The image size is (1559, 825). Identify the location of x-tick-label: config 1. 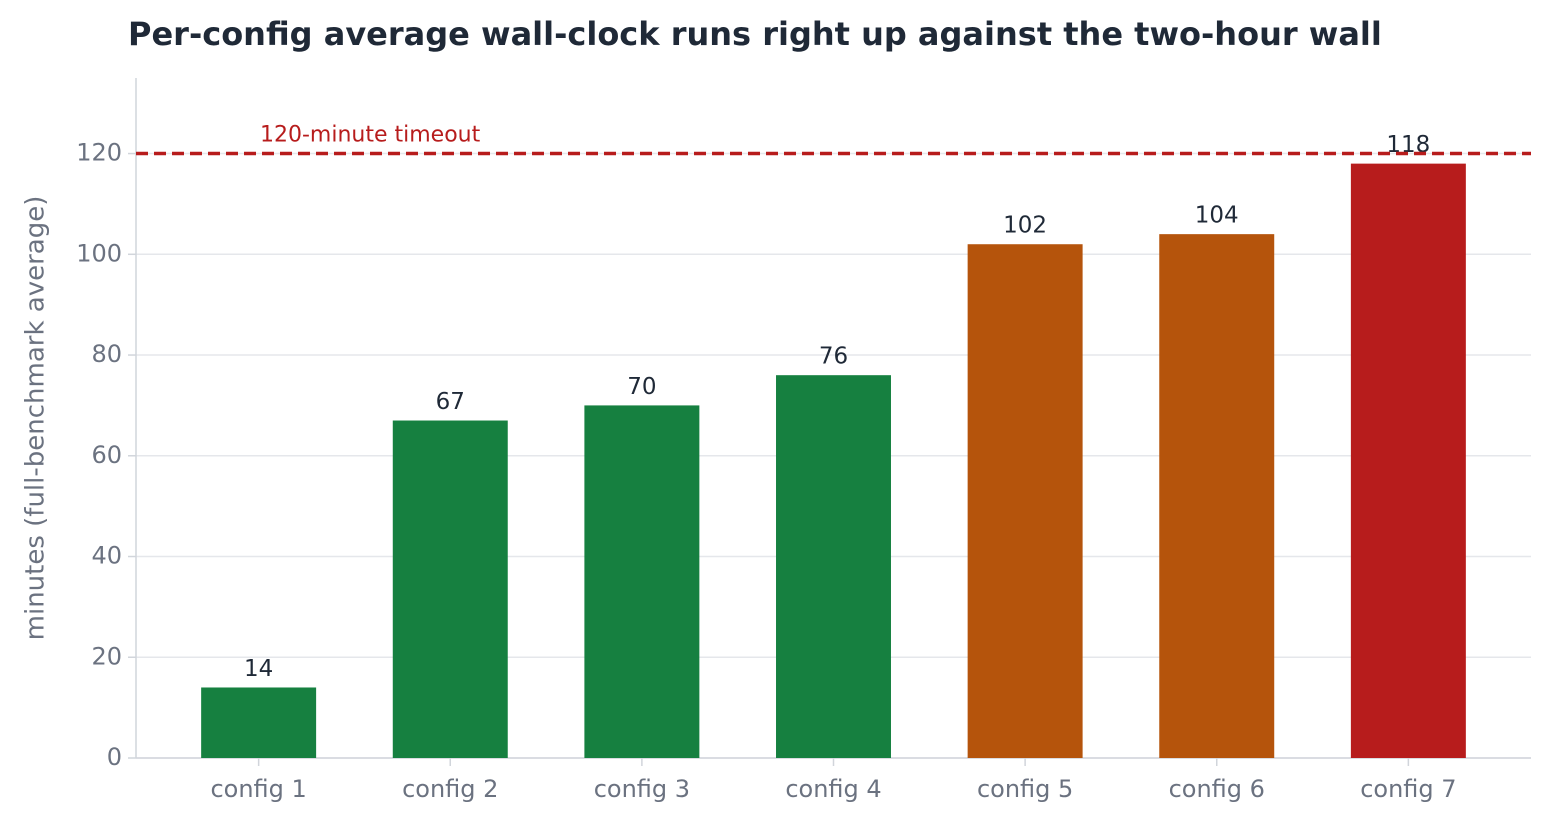
(258, 789).